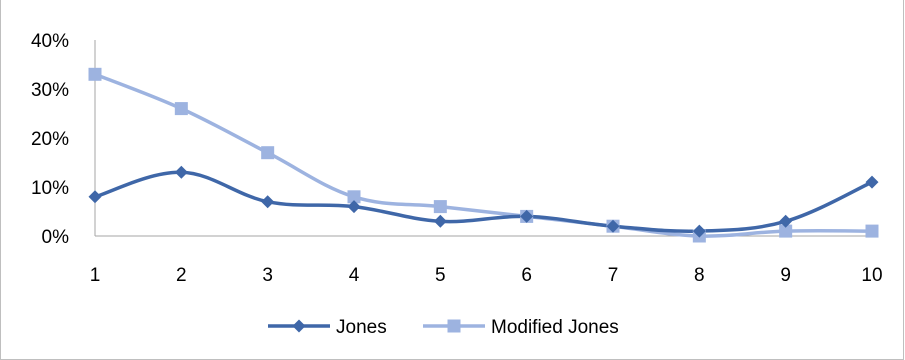  Describe the element at coordinates (56, 237) in the screenshot. I see `y-tick-label: 0%` at that location.